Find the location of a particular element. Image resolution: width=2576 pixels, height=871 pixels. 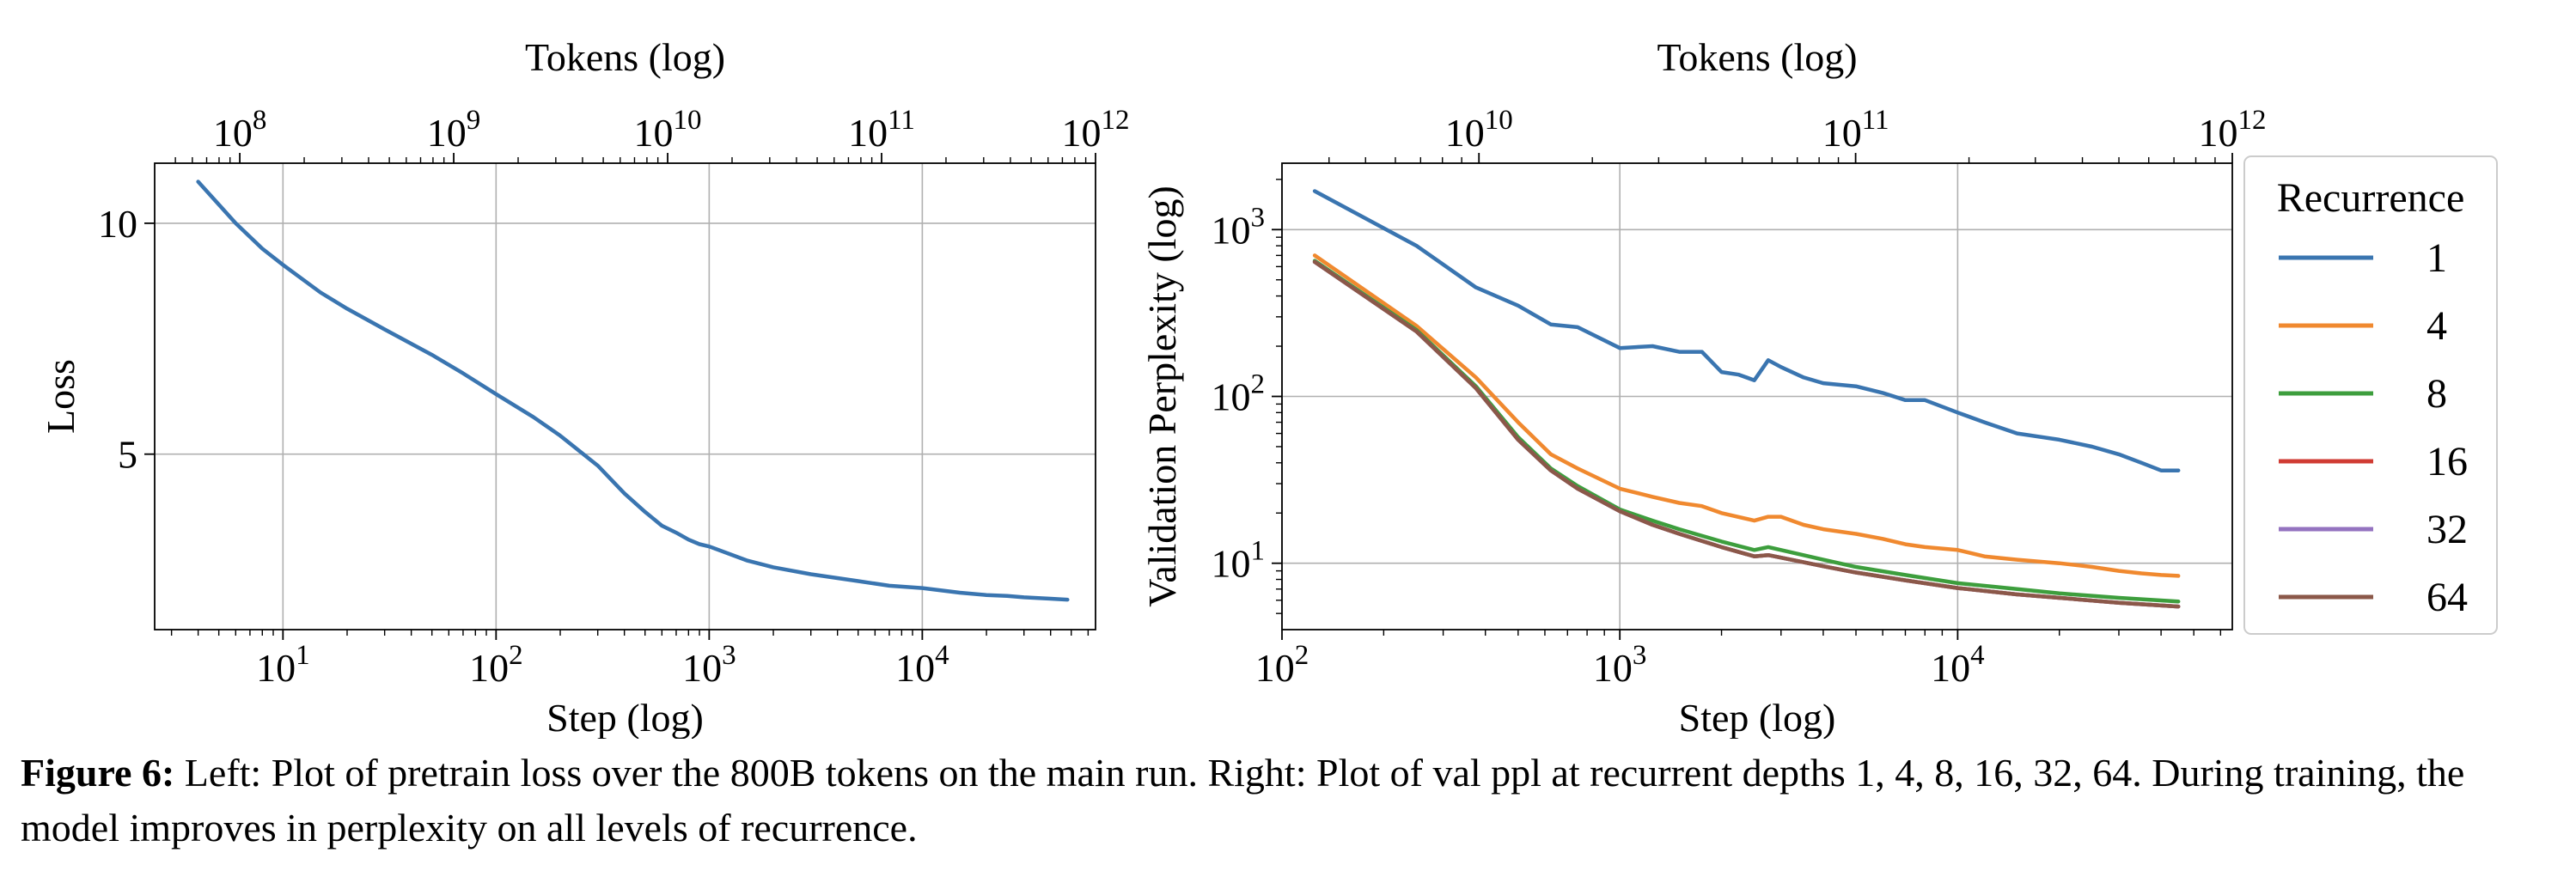

legend-label-32: 32 is located at coordinates (2447, 529).